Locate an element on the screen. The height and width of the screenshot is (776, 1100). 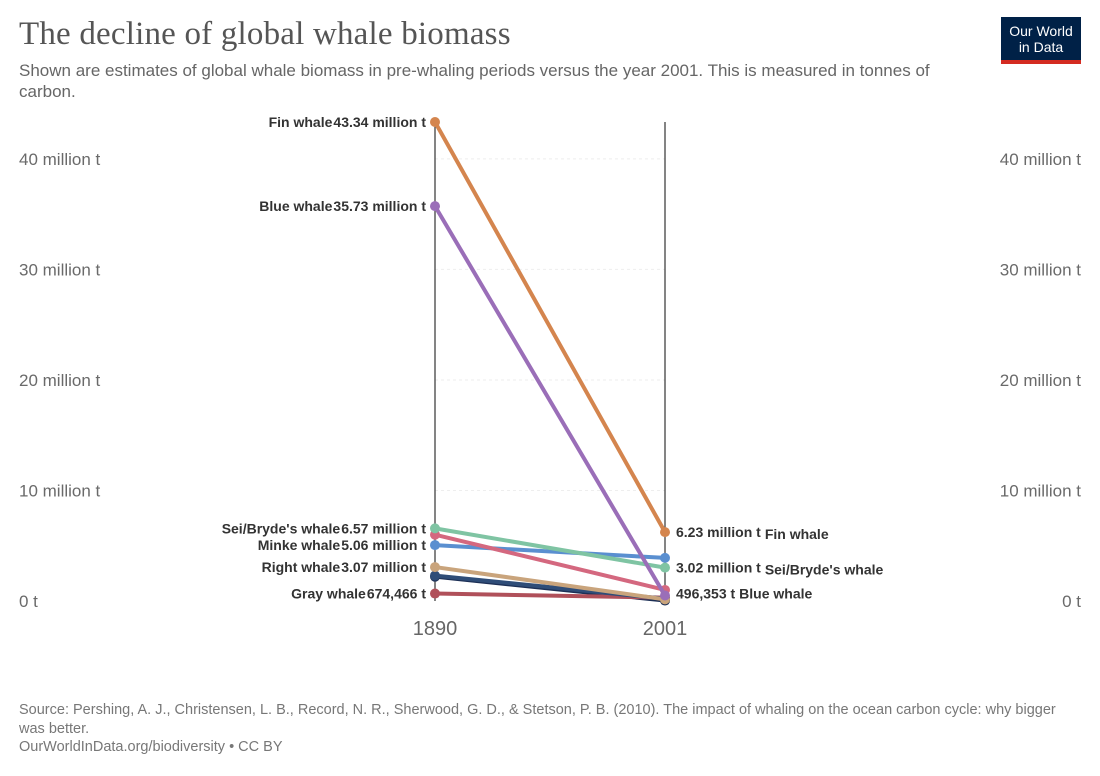
start-value-minke: 5.06 million t is located at coordinates (383, 545).